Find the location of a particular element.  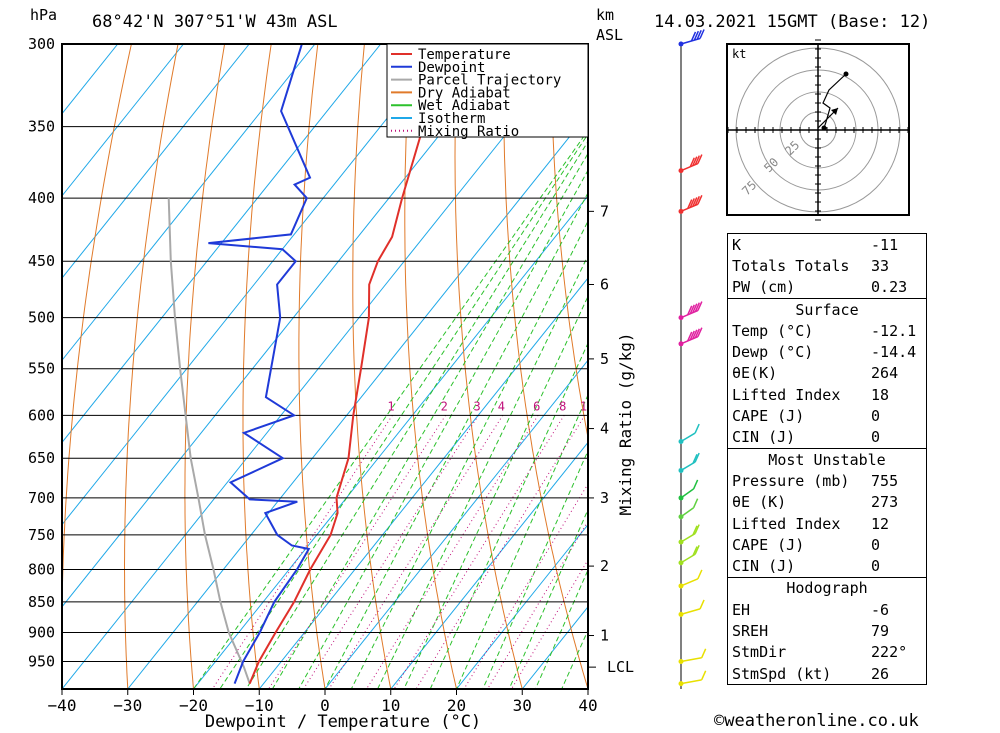

index-value: -12.1 is located at coordinates (894, 330).